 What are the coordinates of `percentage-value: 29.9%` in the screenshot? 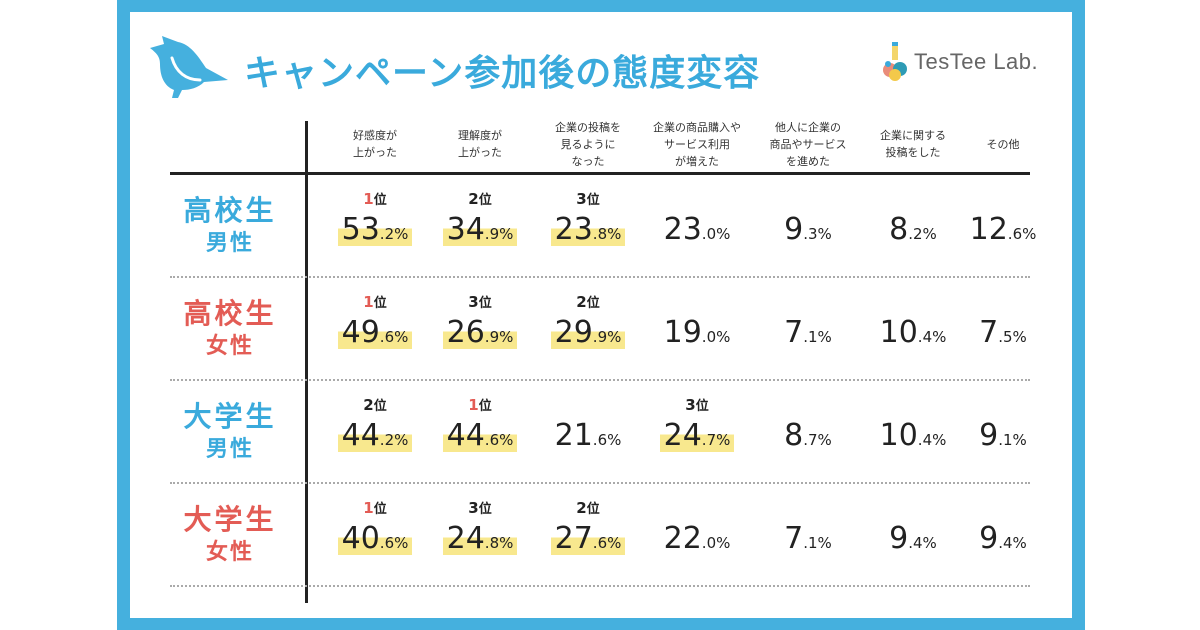 It's located at (588, 333).